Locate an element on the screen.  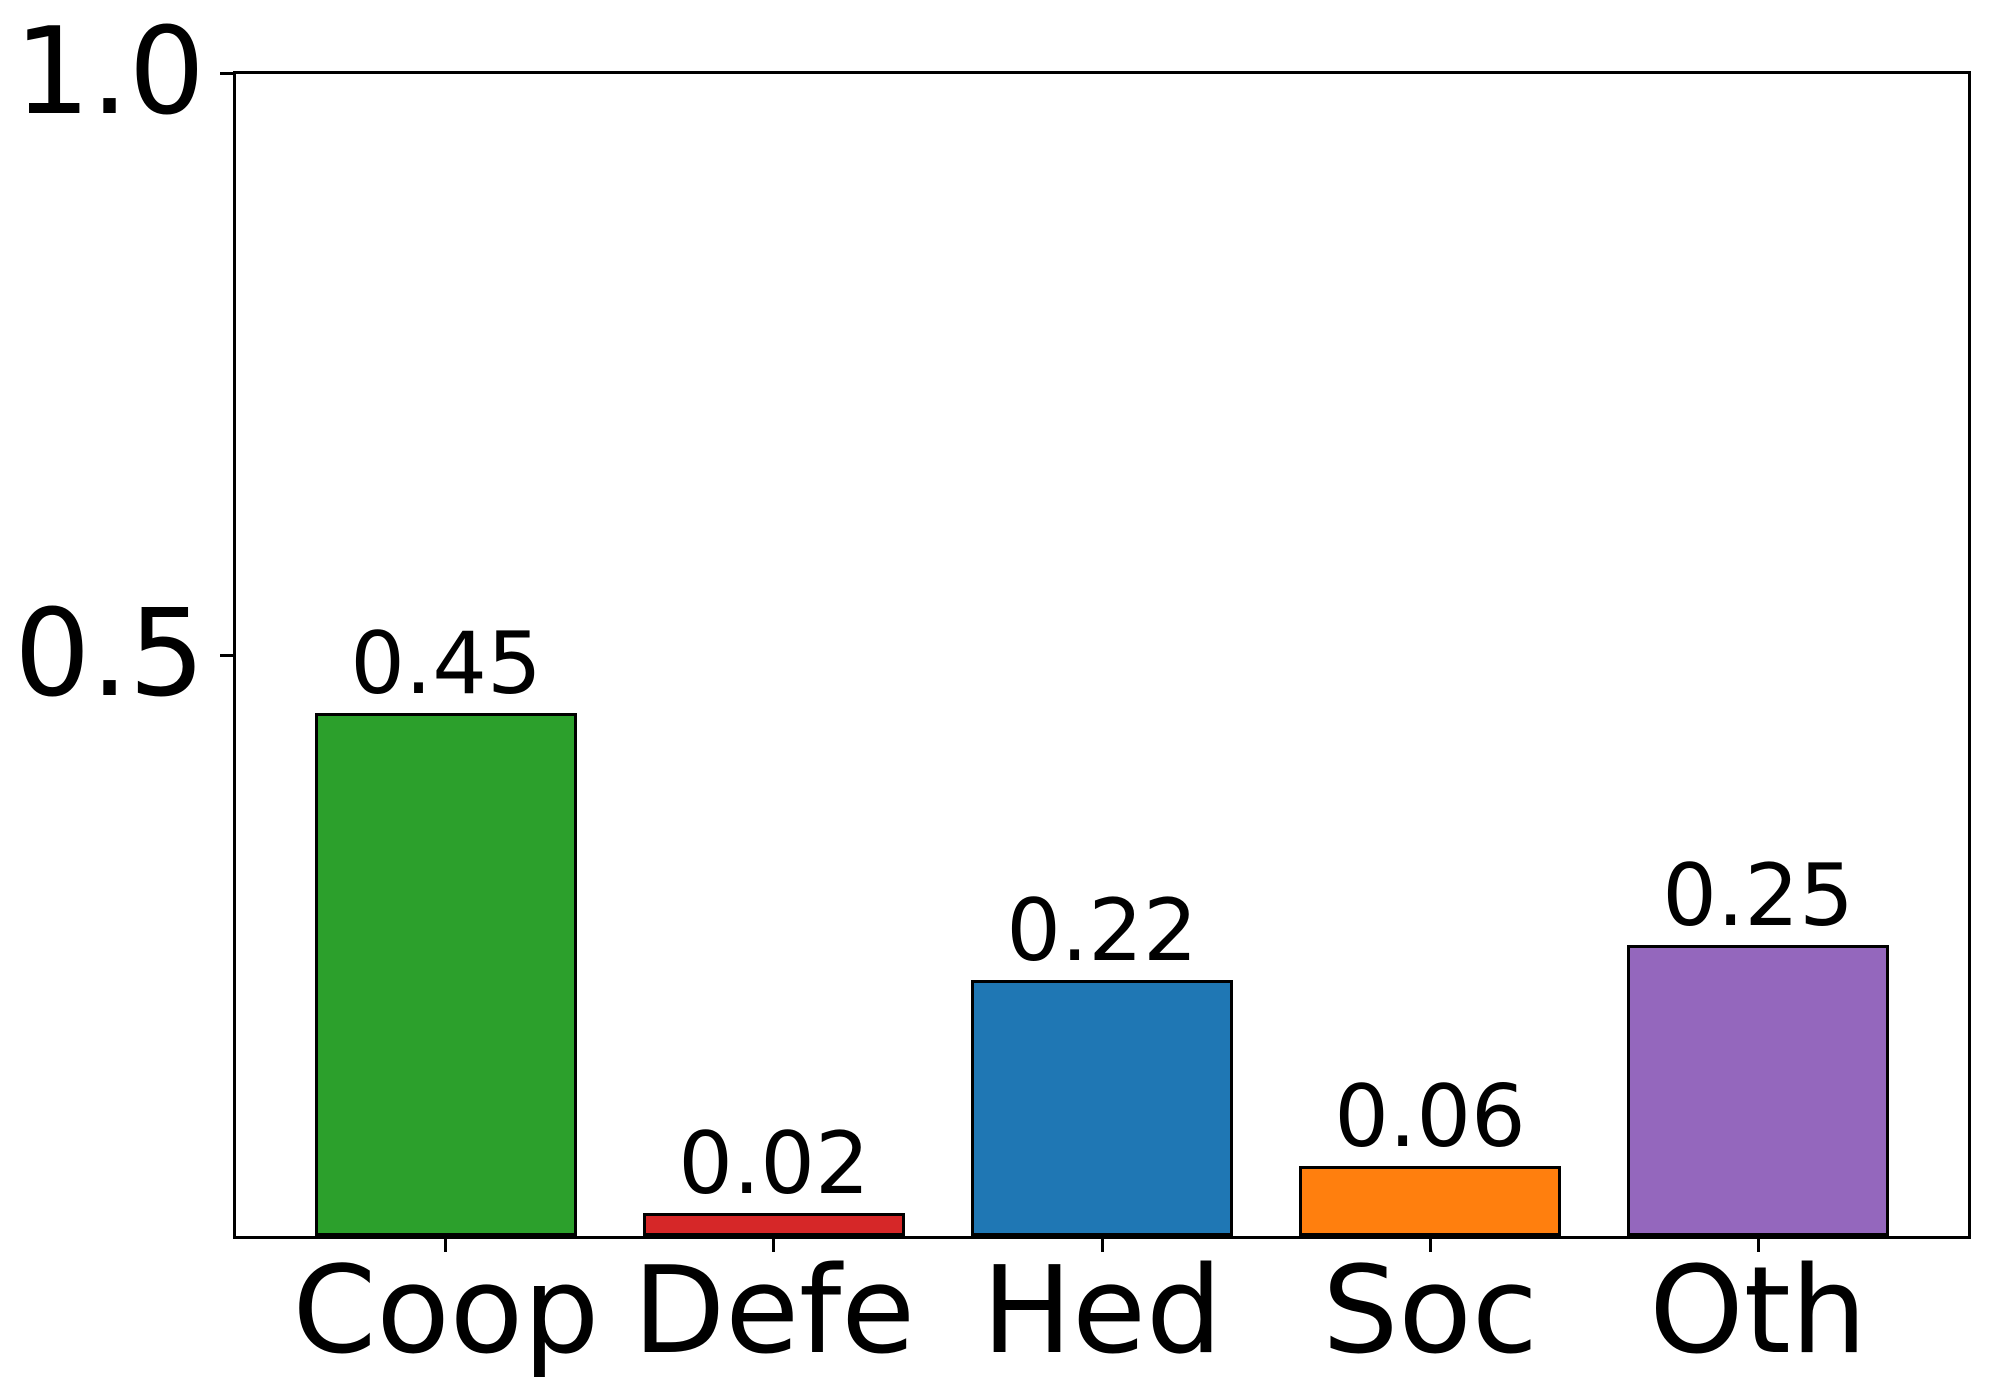
y-tick-mark-1.0 is located at coordinates (226, 73).